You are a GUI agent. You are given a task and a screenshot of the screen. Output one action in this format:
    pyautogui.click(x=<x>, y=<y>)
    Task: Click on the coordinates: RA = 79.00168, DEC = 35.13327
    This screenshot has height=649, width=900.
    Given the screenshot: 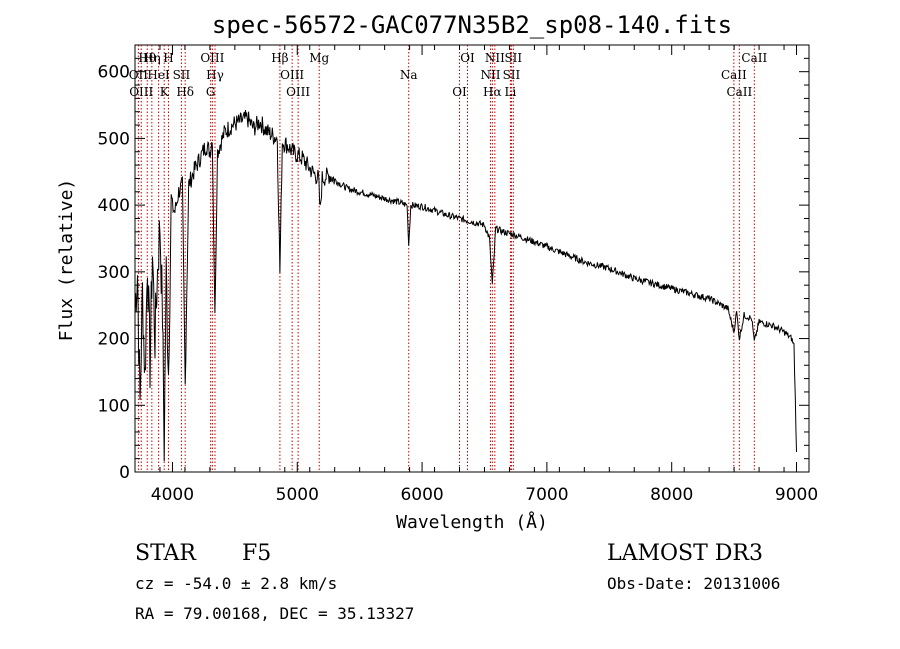 What is the action you would take?
    pyautogui.click(x=274, y=613)
    